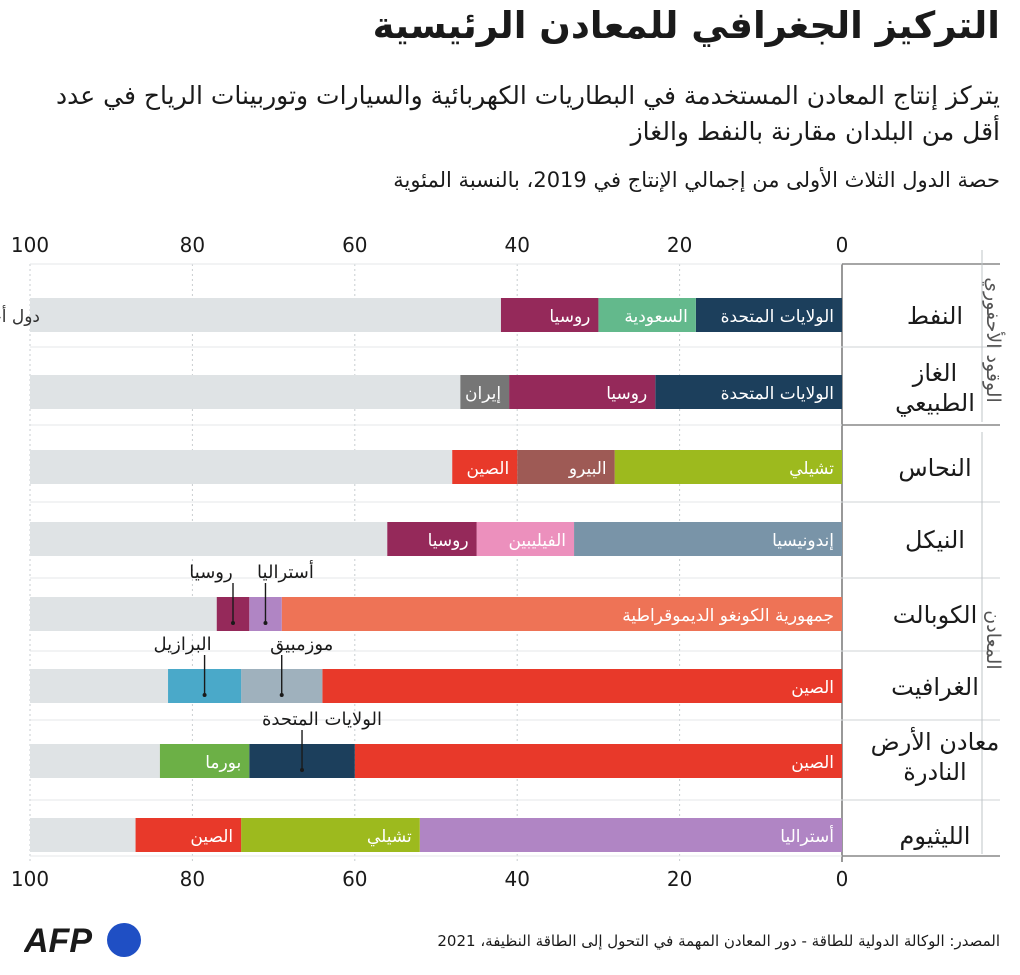  I want to click on category-label: الكوبالت, so click(935, 615).